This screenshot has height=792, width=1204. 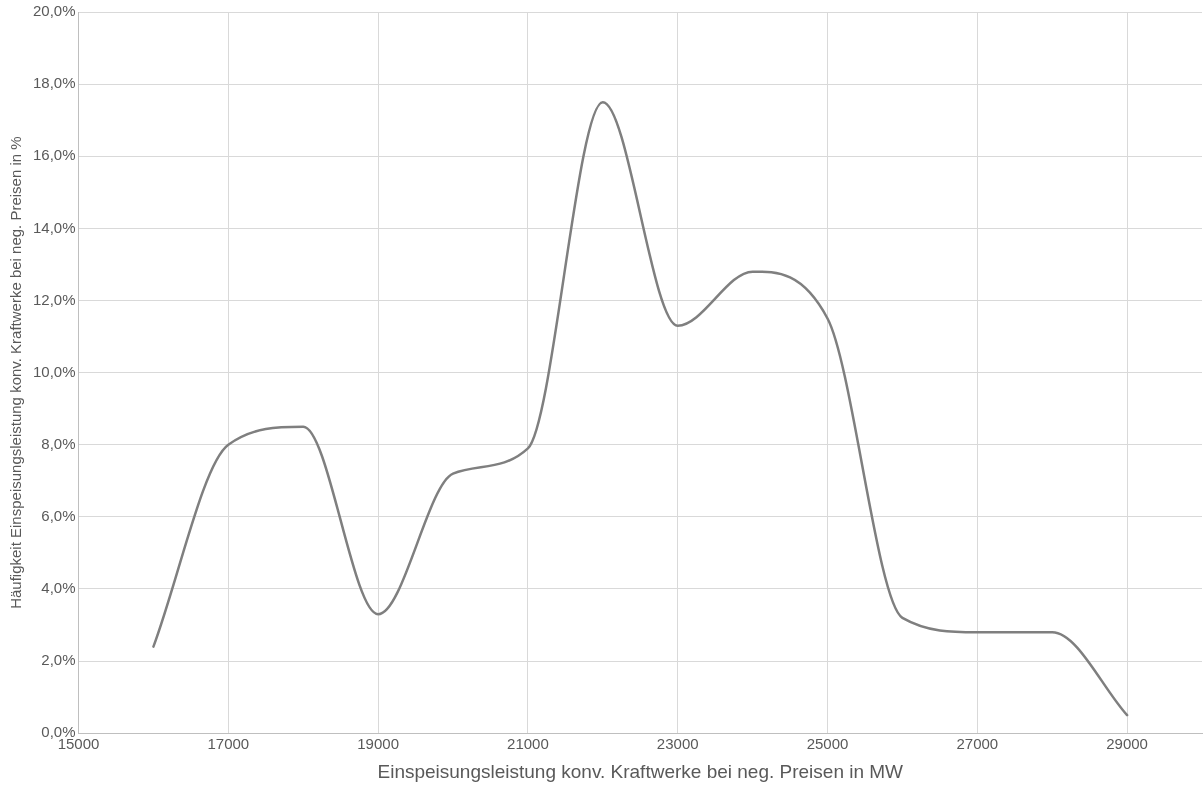 I want to click on y-axis-title: Häufigkeit Einspeisungsleistung konv. Kraftwerke bei neg. Preisen in %, so click(x=16, y=372).